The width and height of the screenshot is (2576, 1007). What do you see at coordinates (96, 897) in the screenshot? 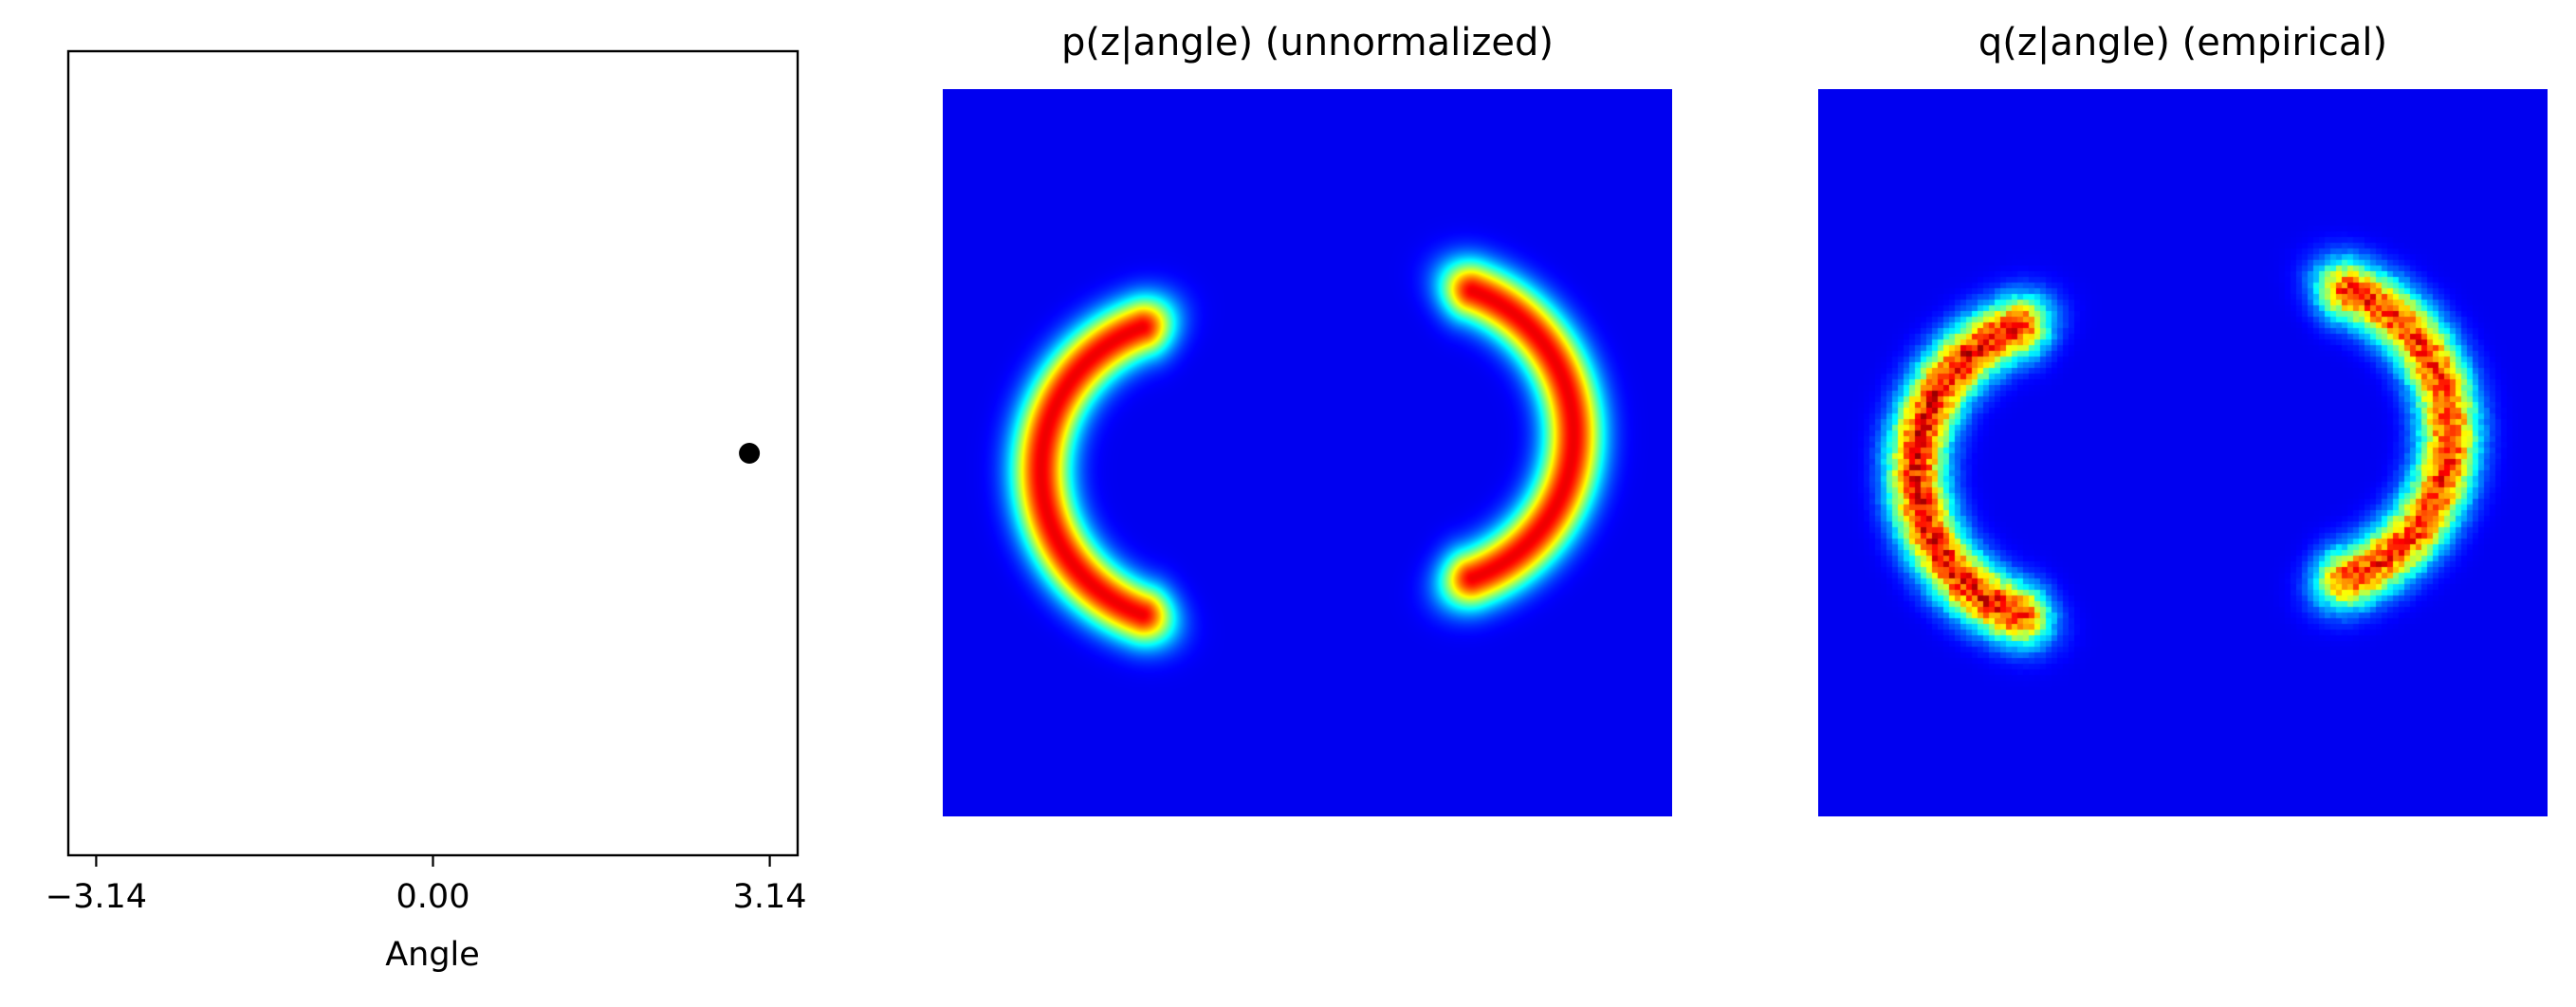
I see `x-tick-label: −3.14` at bounding box center [96, 897].